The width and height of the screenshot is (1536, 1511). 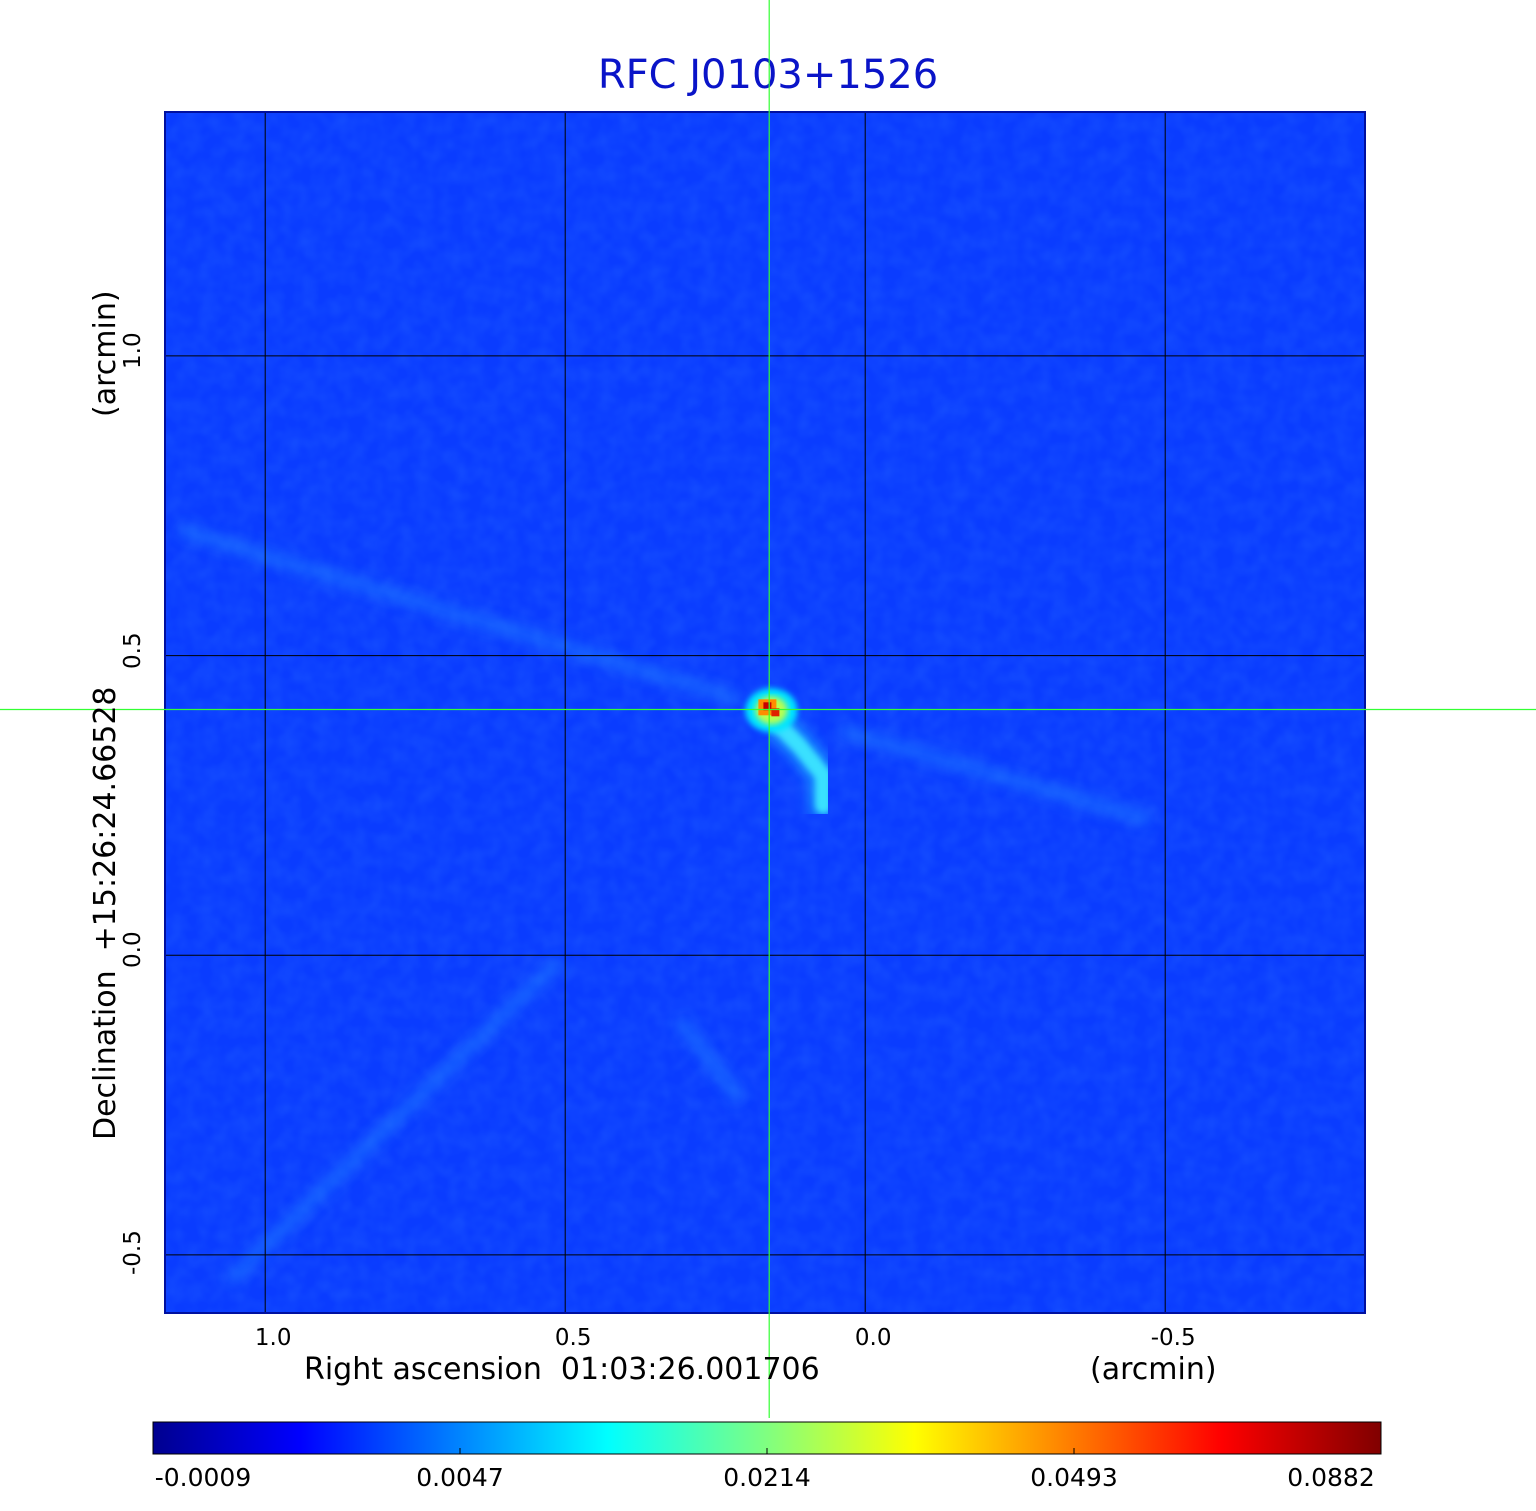 What do you see at coordinates (562, 1369) in the screenshot?
I see `x-axis-label: Right ascension 01:03:26.001706` at bounding box center [562, 1369].